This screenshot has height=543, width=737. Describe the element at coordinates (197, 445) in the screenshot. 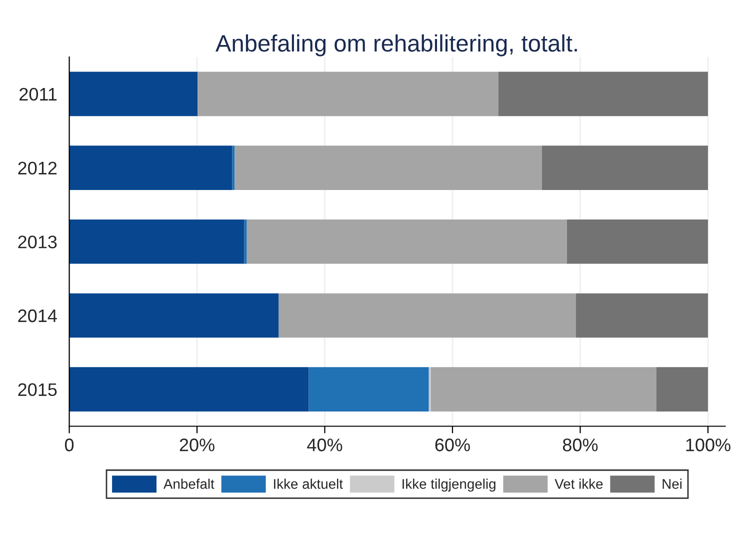

I see `x-tick-label: 20%` at that location.